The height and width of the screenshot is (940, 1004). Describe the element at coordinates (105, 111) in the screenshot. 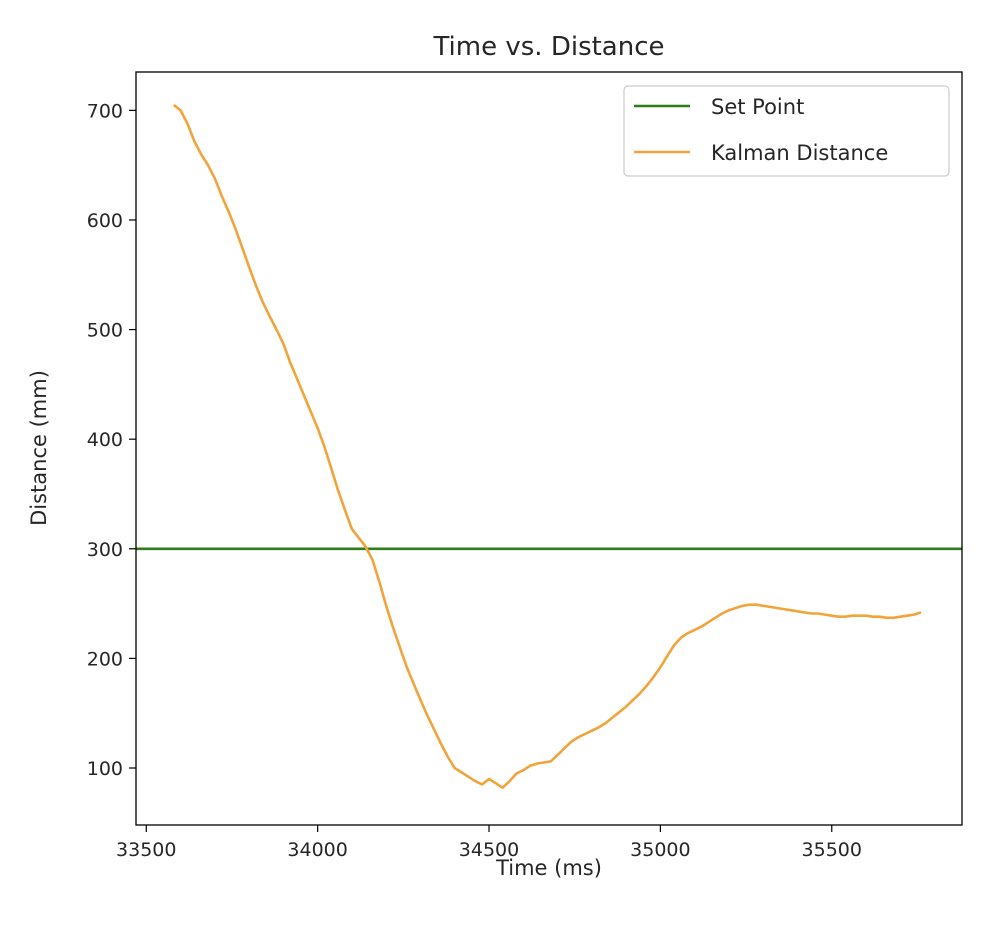

I see `y-tick-label: 700` at that location.